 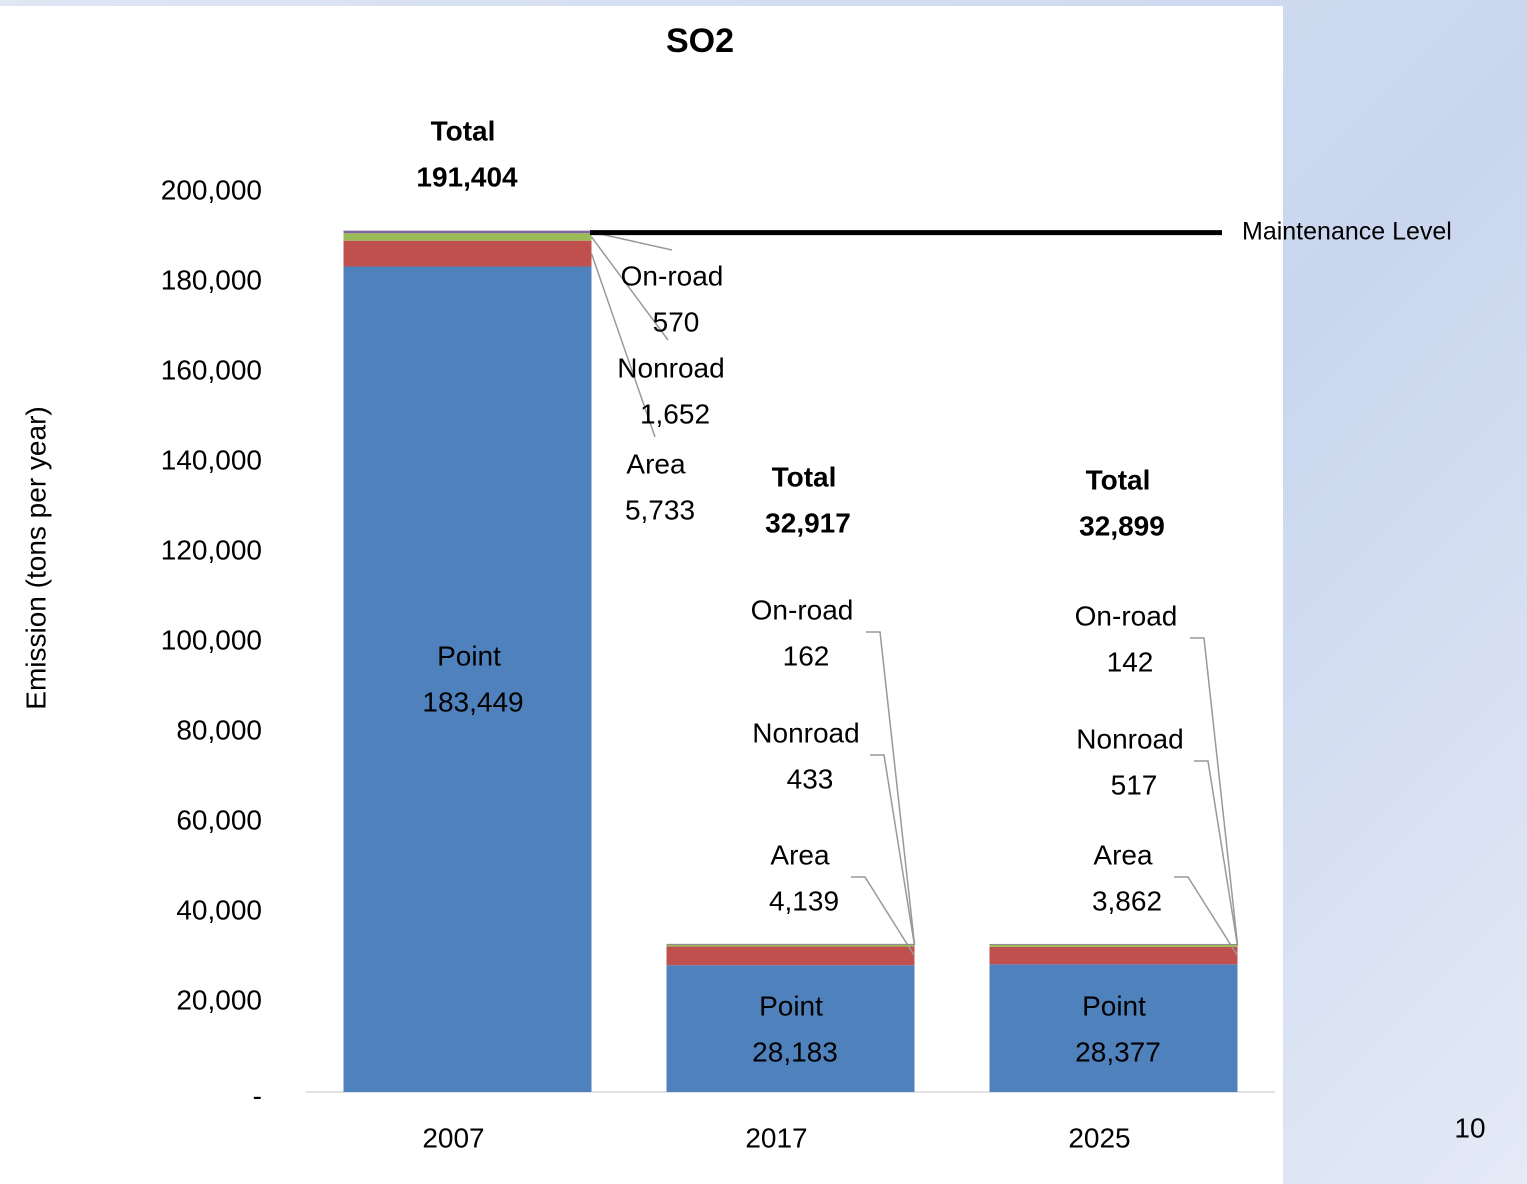 I want to click on segment-value: 28,377, so click(x=1118, y=1051).